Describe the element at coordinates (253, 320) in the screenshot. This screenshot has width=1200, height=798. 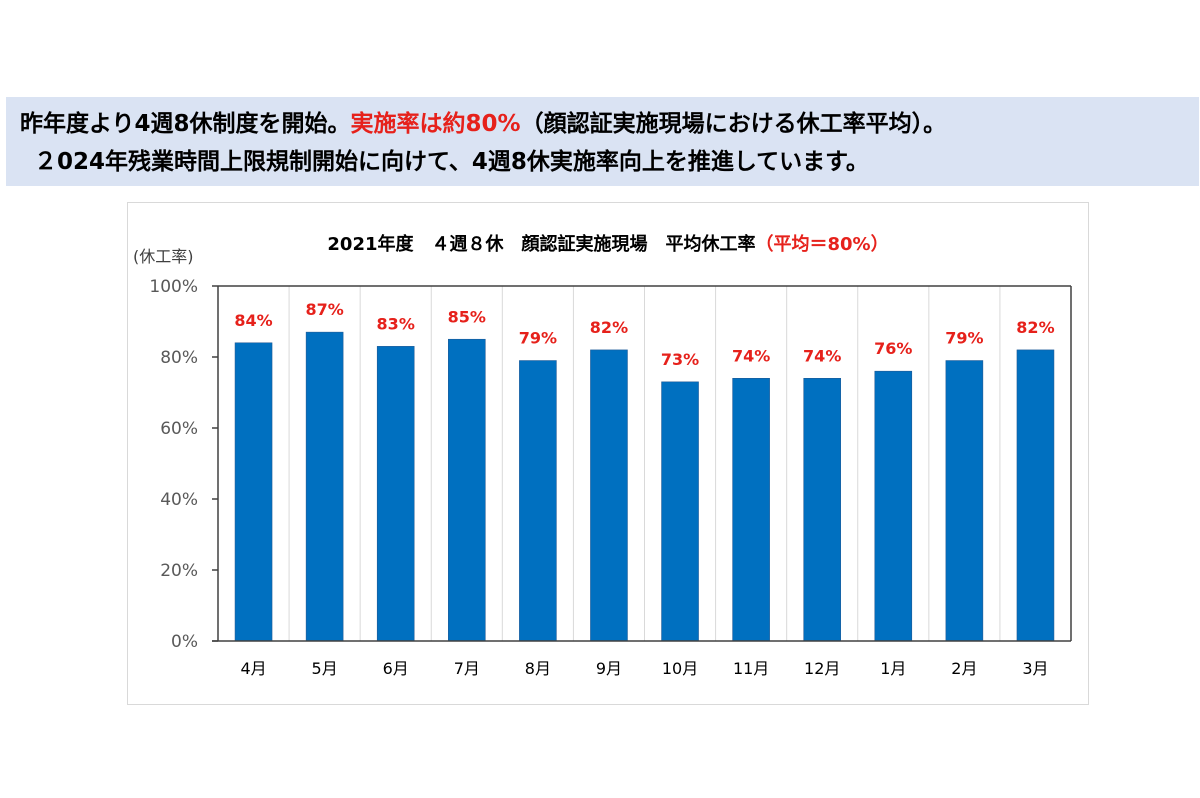
I see `data-label: 84%` at that location.